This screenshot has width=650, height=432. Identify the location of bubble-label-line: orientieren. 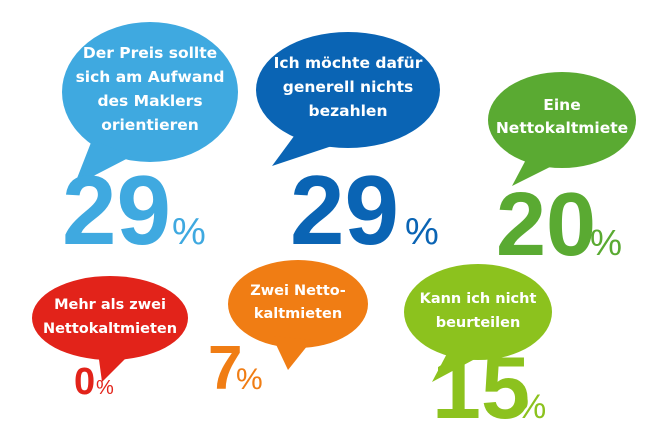
(150, 125).